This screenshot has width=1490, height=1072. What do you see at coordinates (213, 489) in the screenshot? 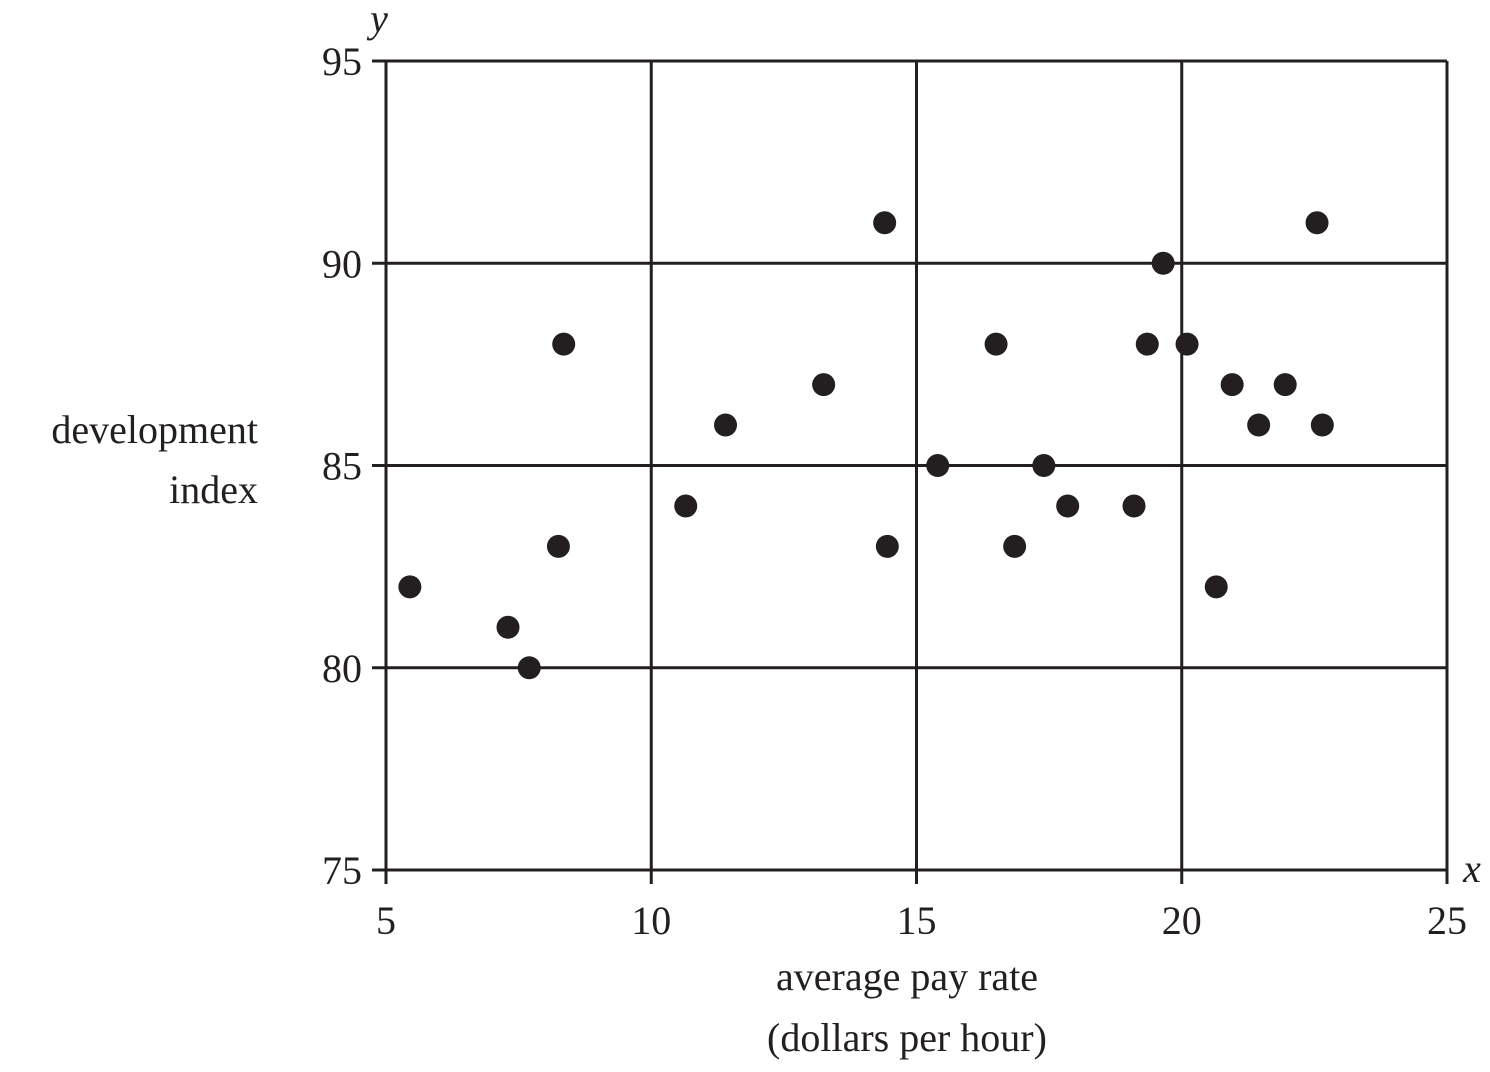
I see `y-axis-title-line-2: index` at bounding box center [213, 489].